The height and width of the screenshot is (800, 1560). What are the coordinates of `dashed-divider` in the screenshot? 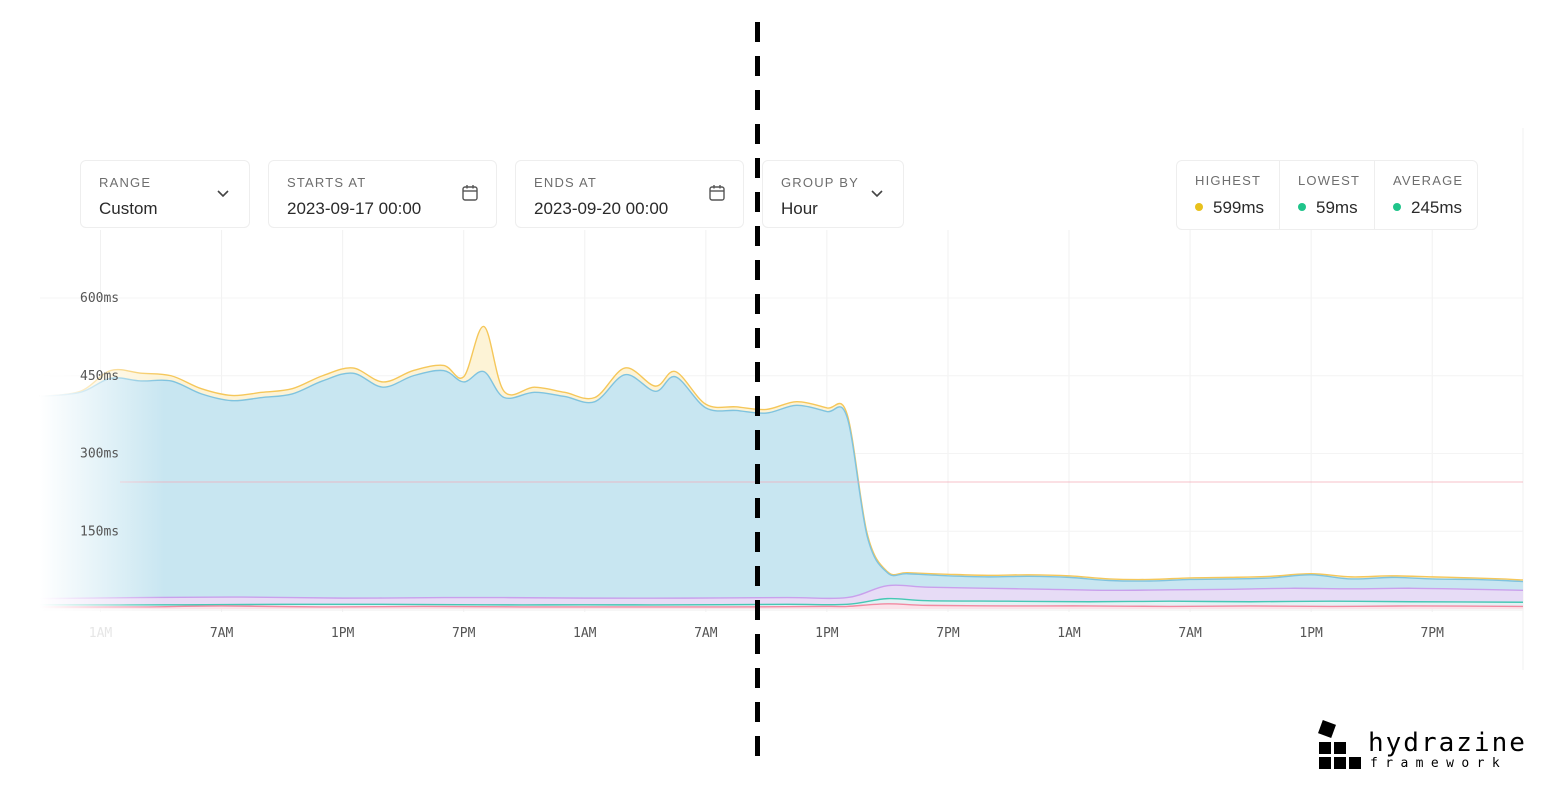 It's located at (757, 396).